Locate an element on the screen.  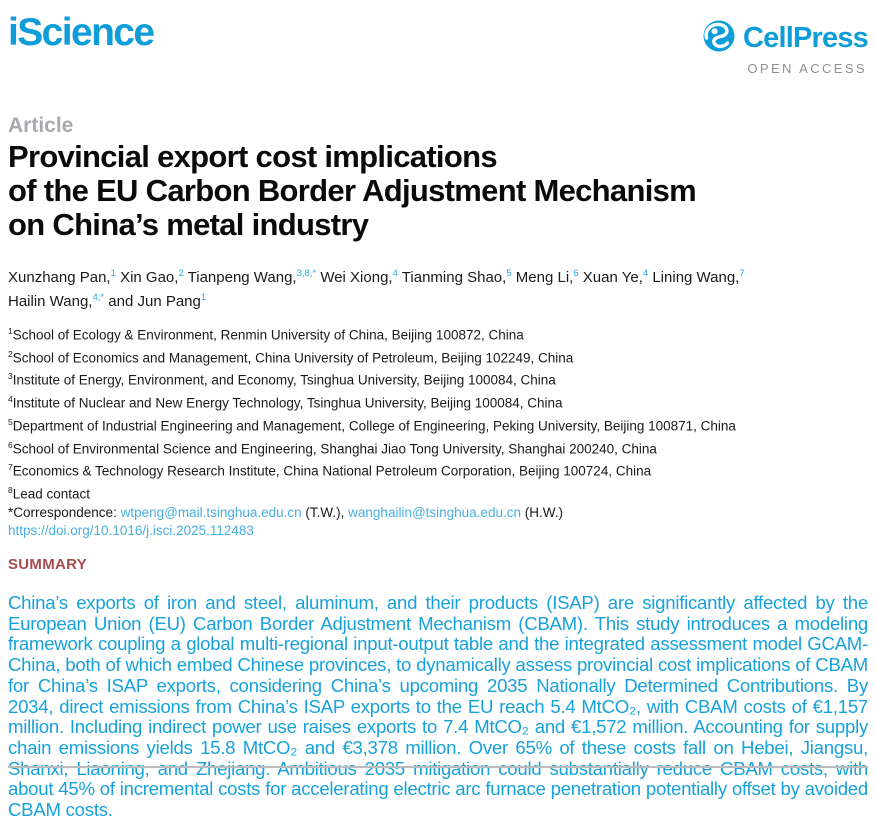
publisher-block: CellPress OPEN ACCESS is located at coordinates (785, 44).